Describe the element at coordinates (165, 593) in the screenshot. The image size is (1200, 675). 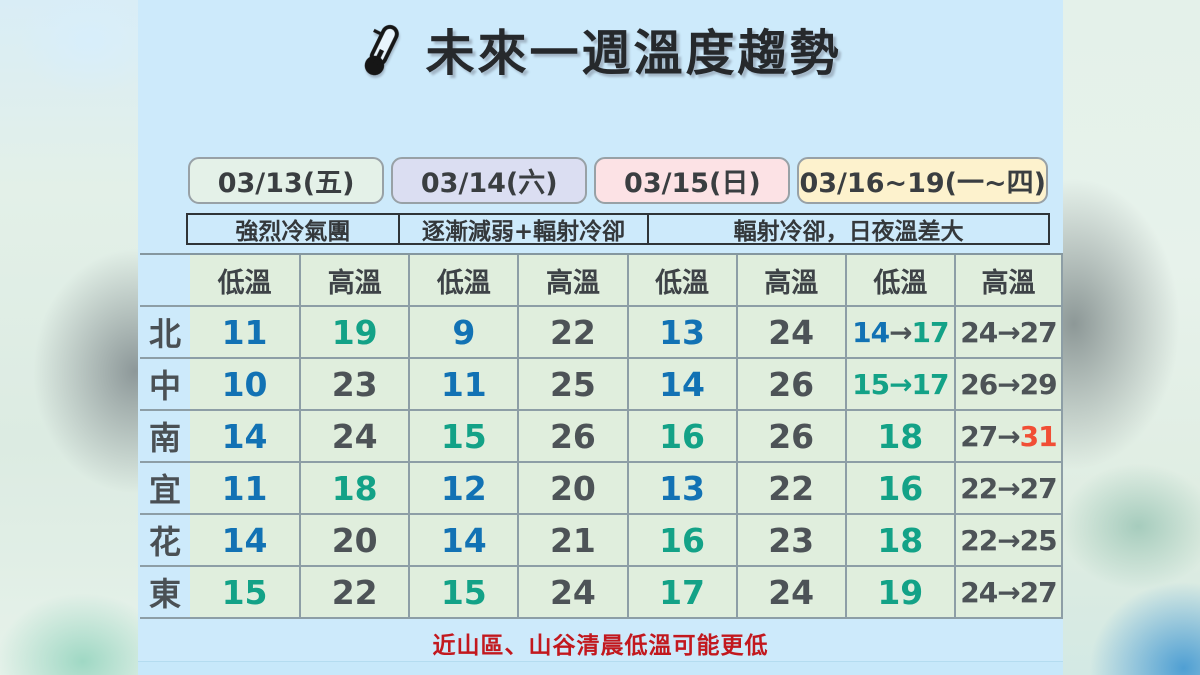
I see `region-label: 東` at that location.